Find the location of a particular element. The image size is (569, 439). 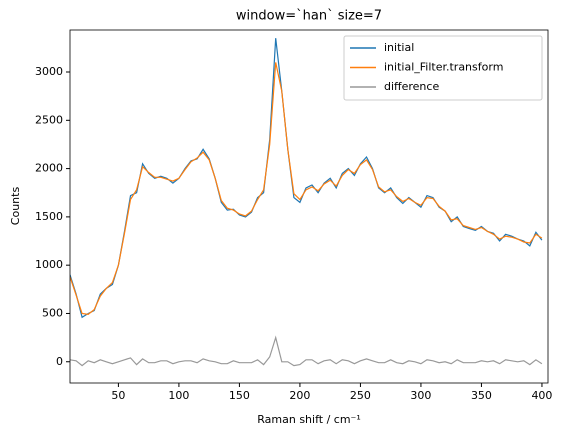

x-tick-label: 200 is located at coordinates (299, 395).